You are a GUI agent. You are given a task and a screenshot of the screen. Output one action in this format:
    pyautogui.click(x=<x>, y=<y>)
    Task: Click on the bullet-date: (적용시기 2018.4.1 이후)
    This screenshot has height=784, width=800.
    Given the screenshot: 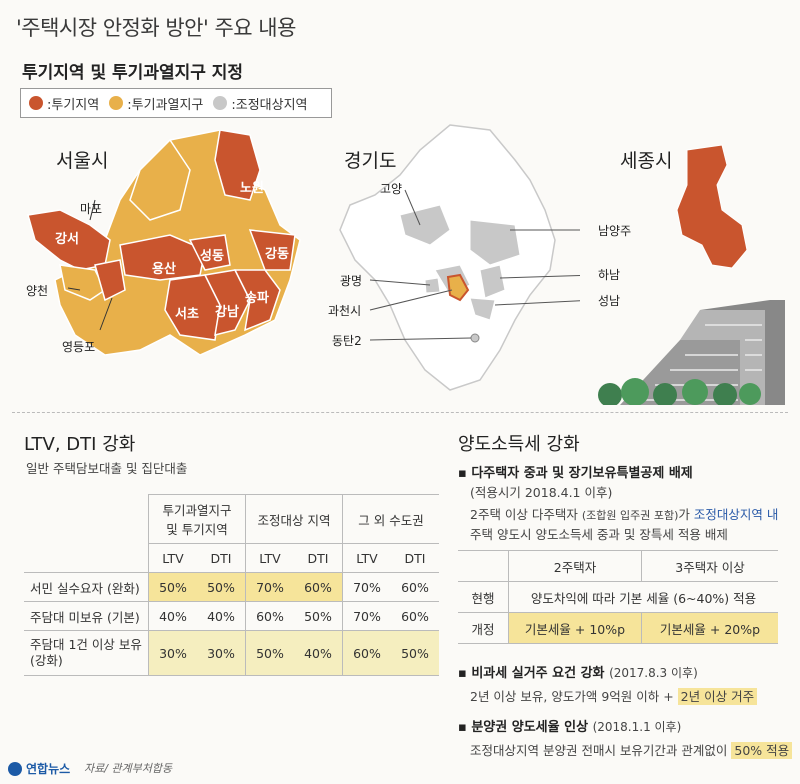 What is the action you would take?
    pyautogui.click(x=541, y=492)
    